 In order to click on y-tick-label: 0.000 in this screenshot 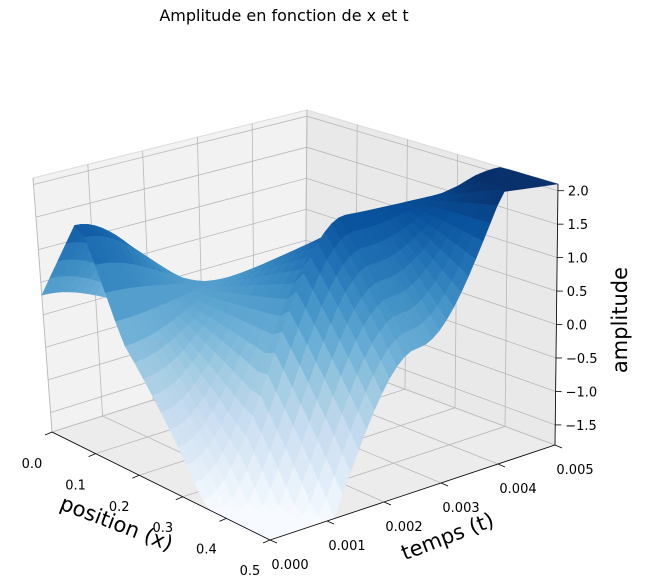, I will do `click(289, 565)`.